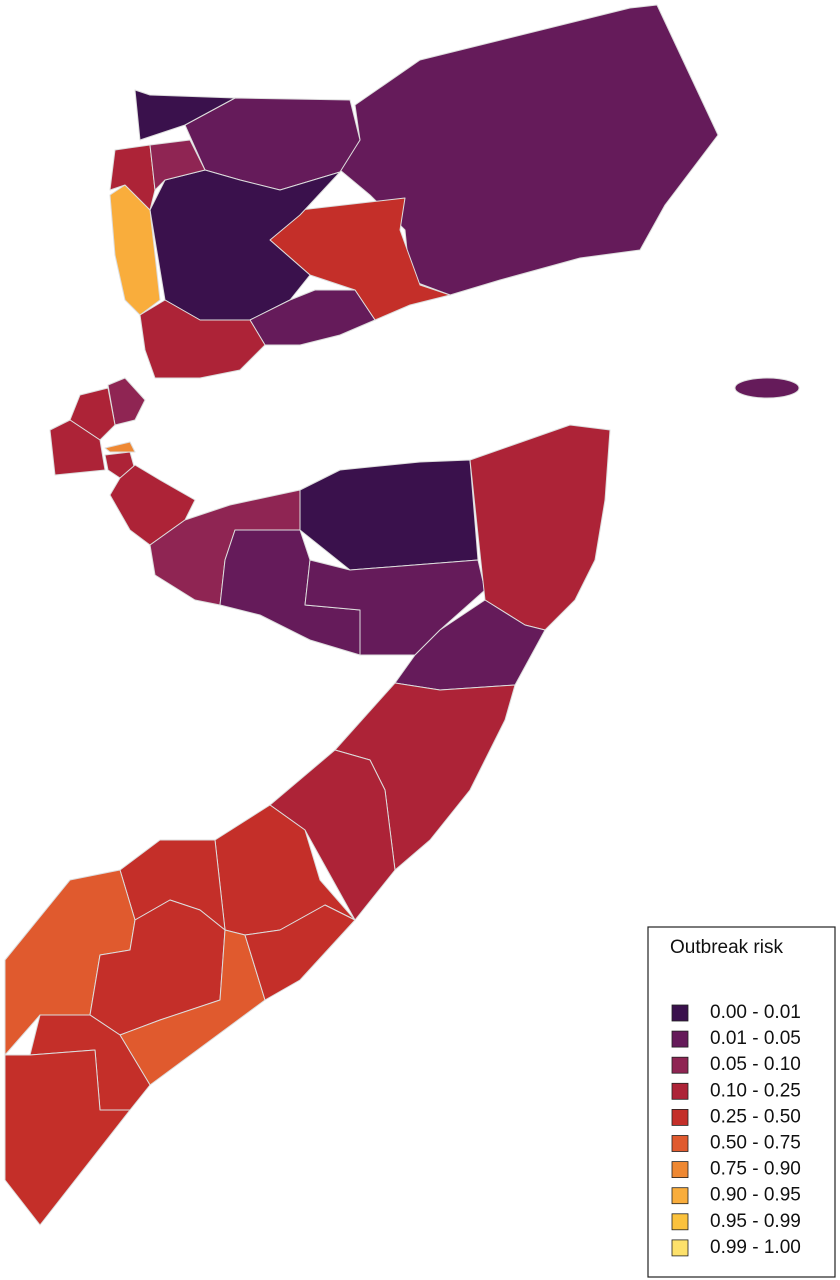 This screenshot has width=840, height=1280. Describe the element at coordinates (755, 1195) in the screenshot. I see `legend-label: 0.90 - 0.95` at that location.